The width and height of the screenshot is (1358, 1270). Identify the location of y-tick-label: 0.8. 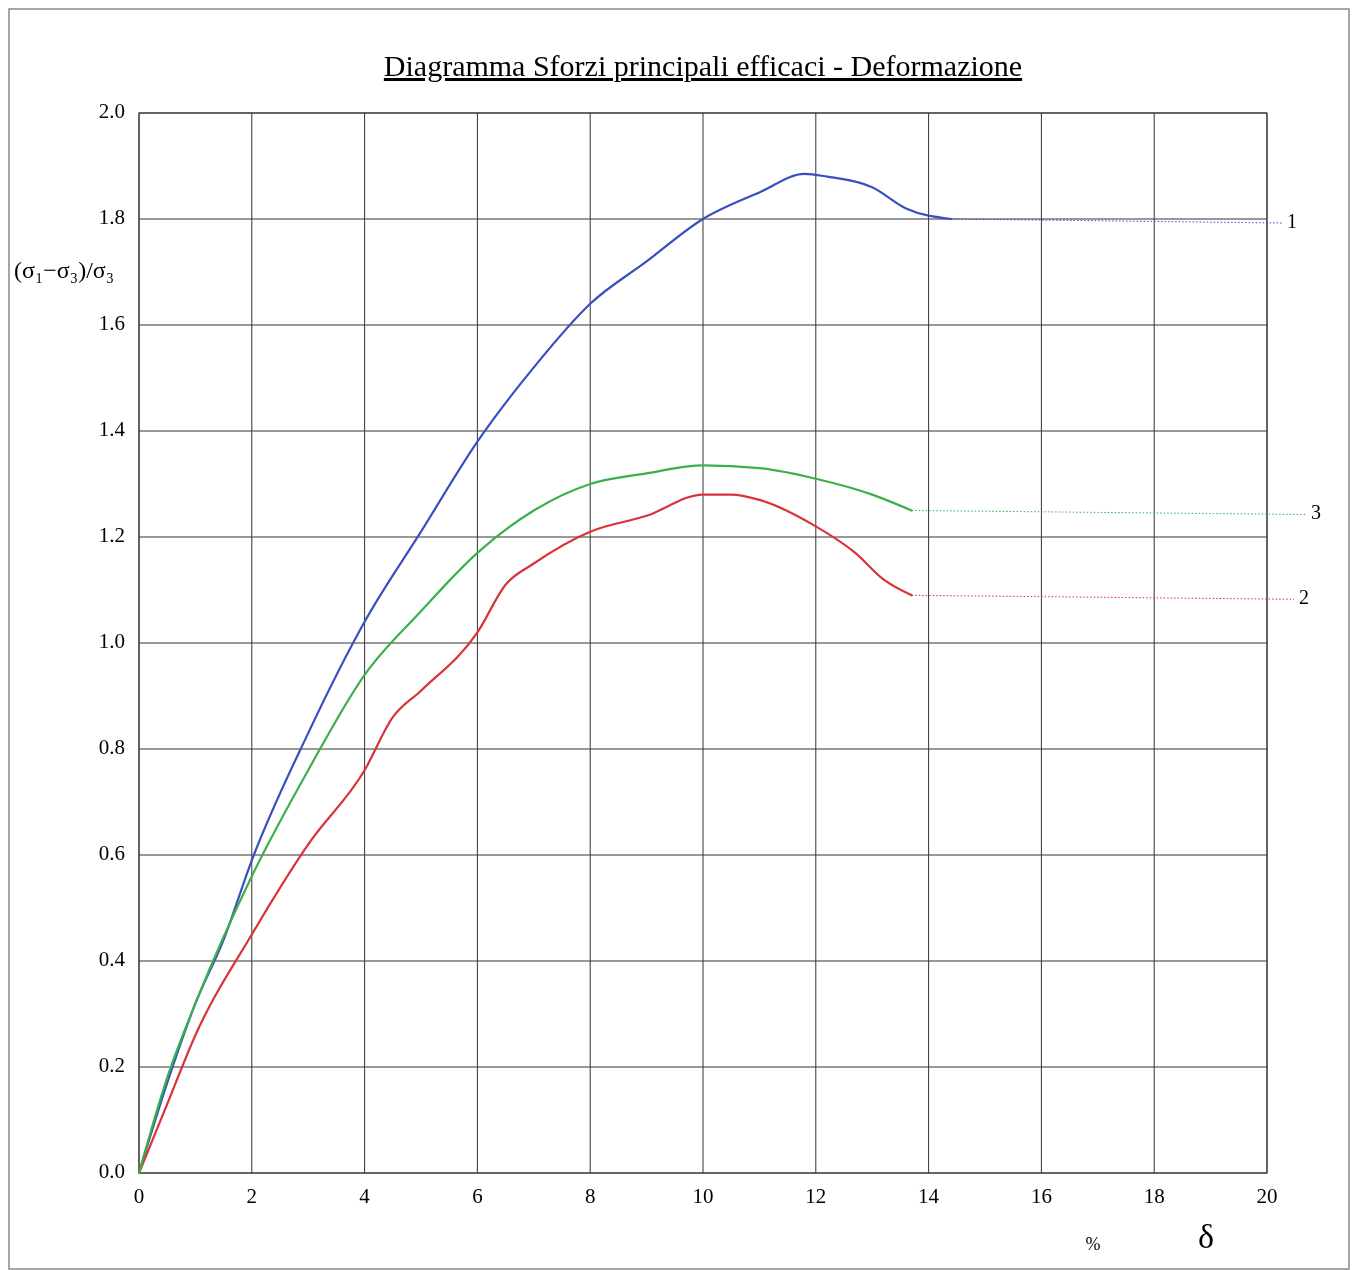
(111, 746).